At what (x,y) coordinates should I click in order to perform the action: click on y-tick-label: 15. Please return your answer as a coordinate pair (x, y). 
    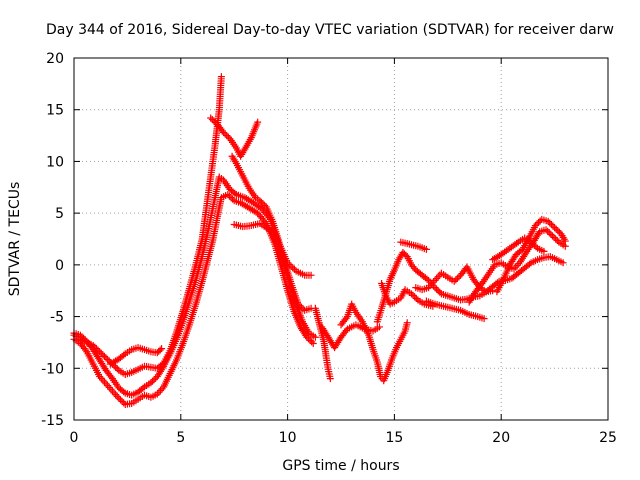
    Looking at the image, I should click on (55, 111).